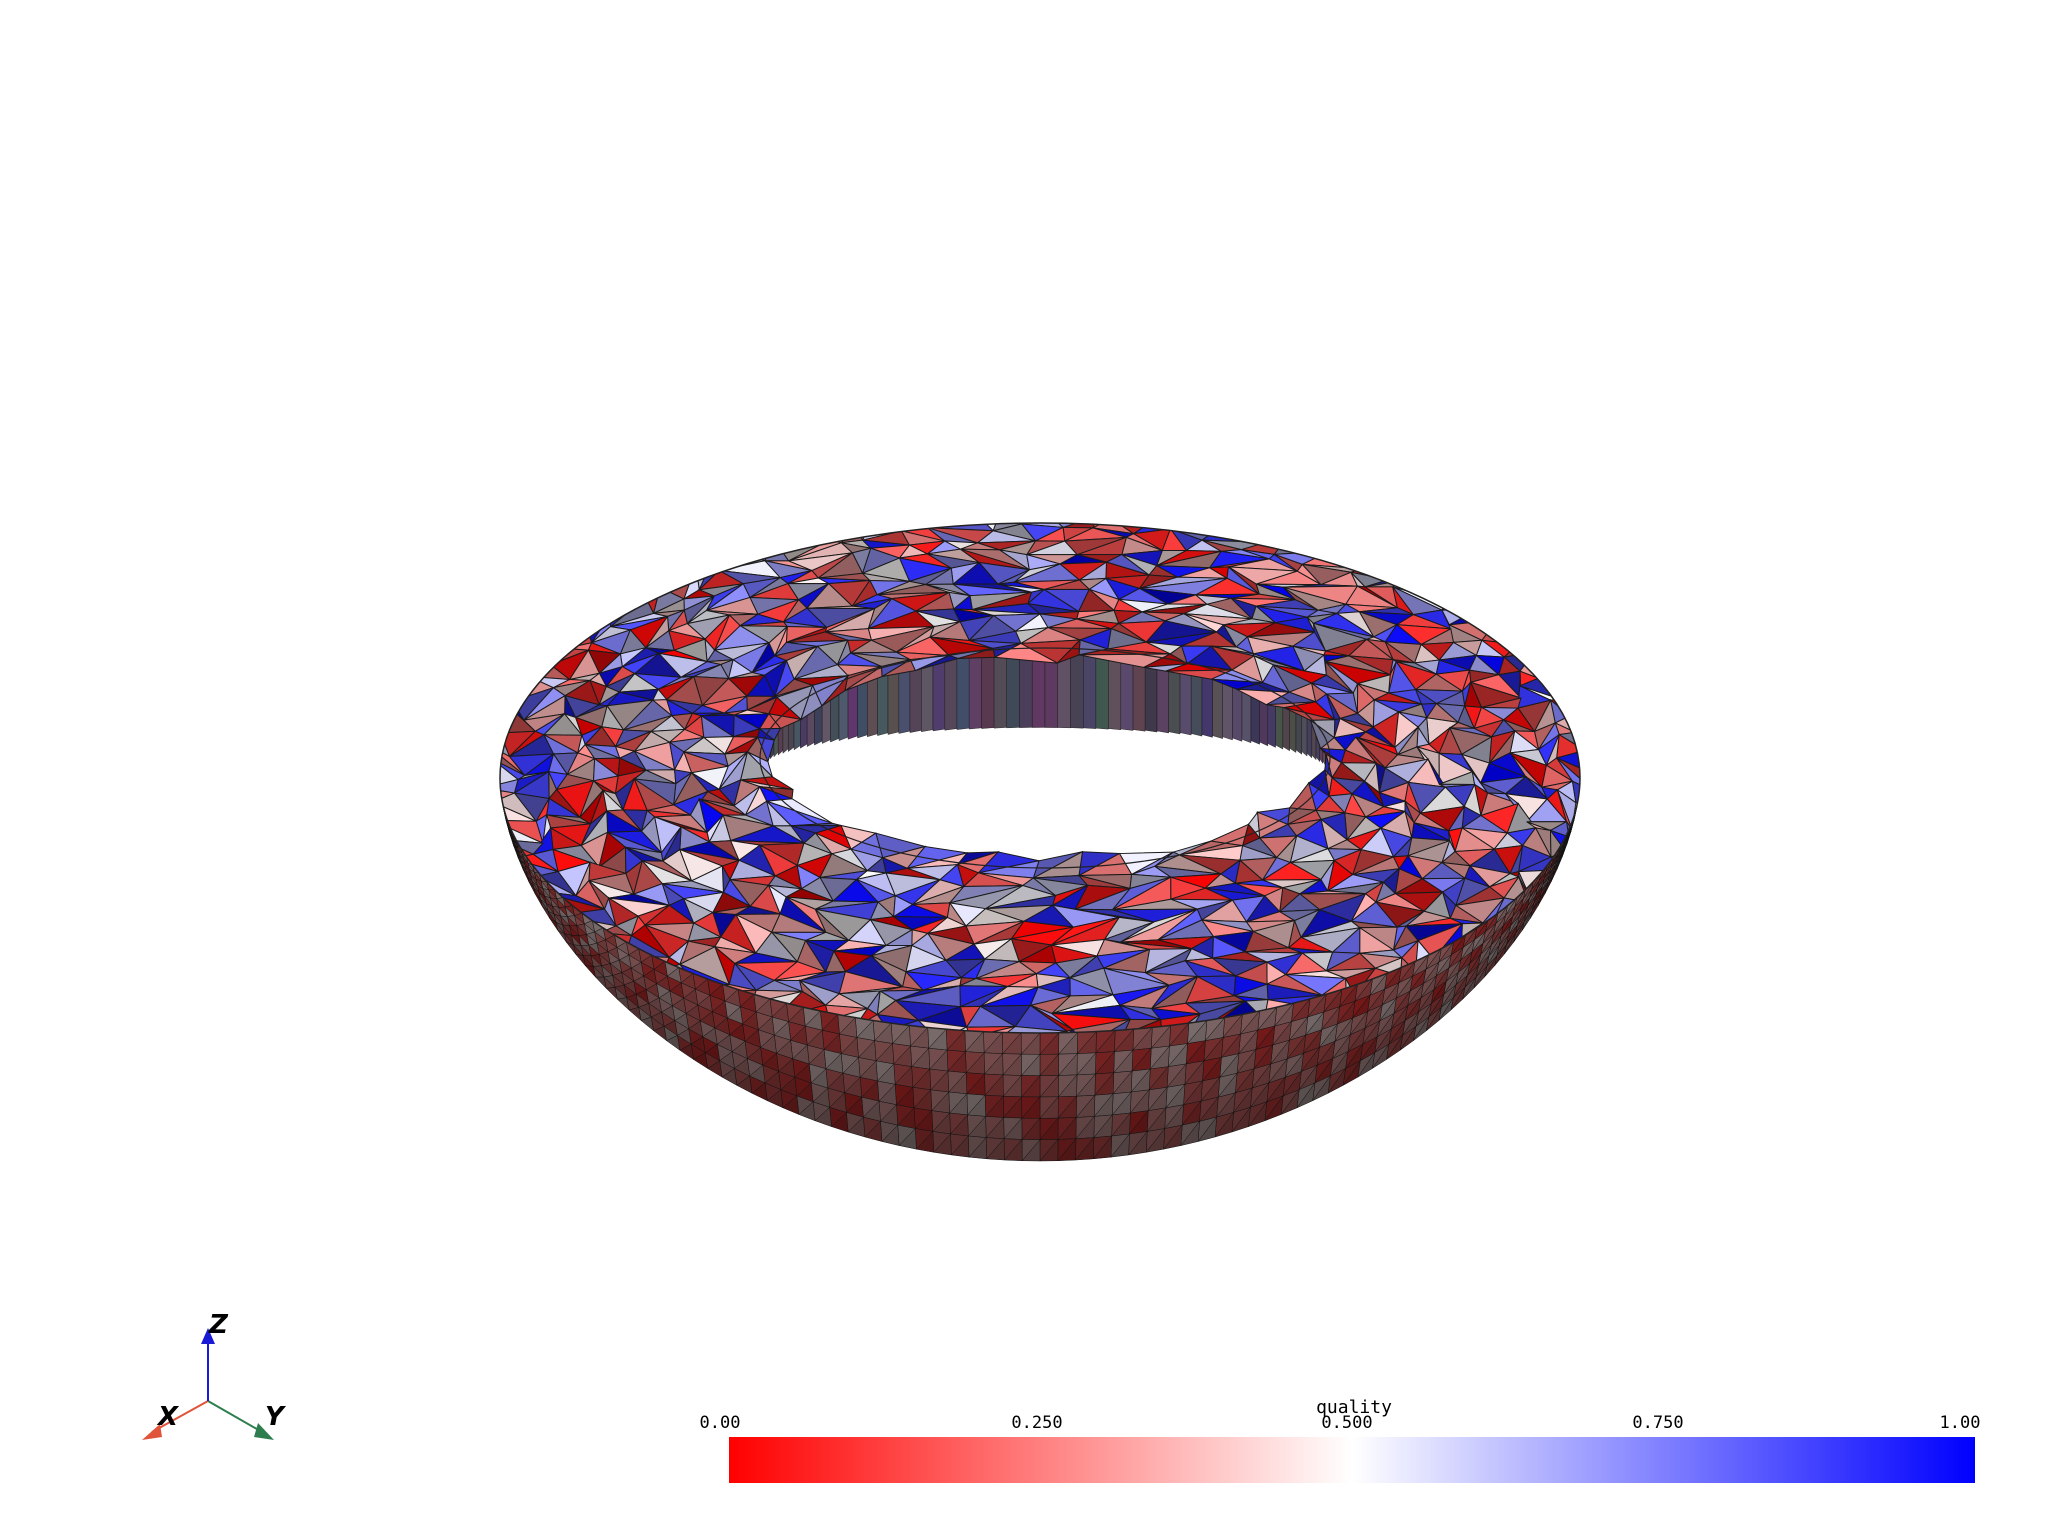  Describe the element at coordinates (1658, 1423) in the screenshot. I see `colorbar-tick-3: 0.750` at that location.